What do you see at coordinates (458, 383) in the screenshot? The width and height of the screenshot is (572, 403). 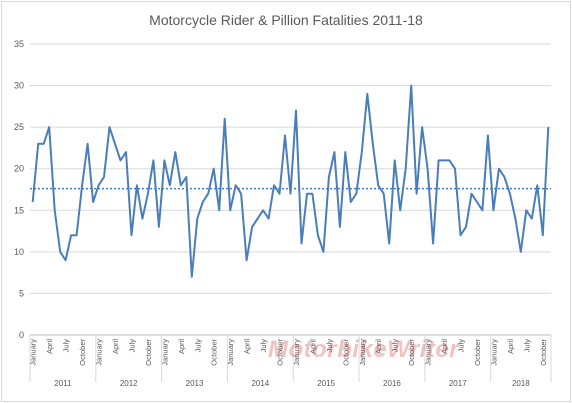 I see `year-label: 2017` at bounding box center [458, 383].